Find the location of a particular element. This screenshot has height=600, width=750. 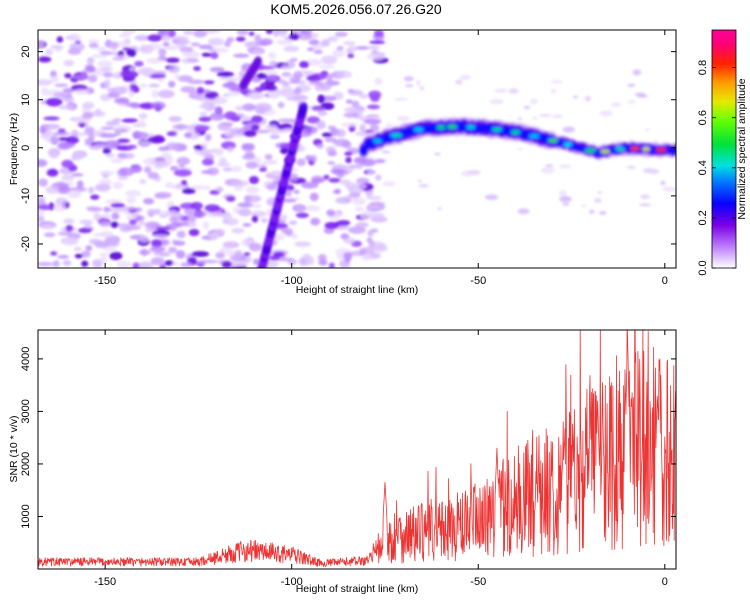

snr-x-label: Height of straight line (km) is located at coordinates (357, 589).